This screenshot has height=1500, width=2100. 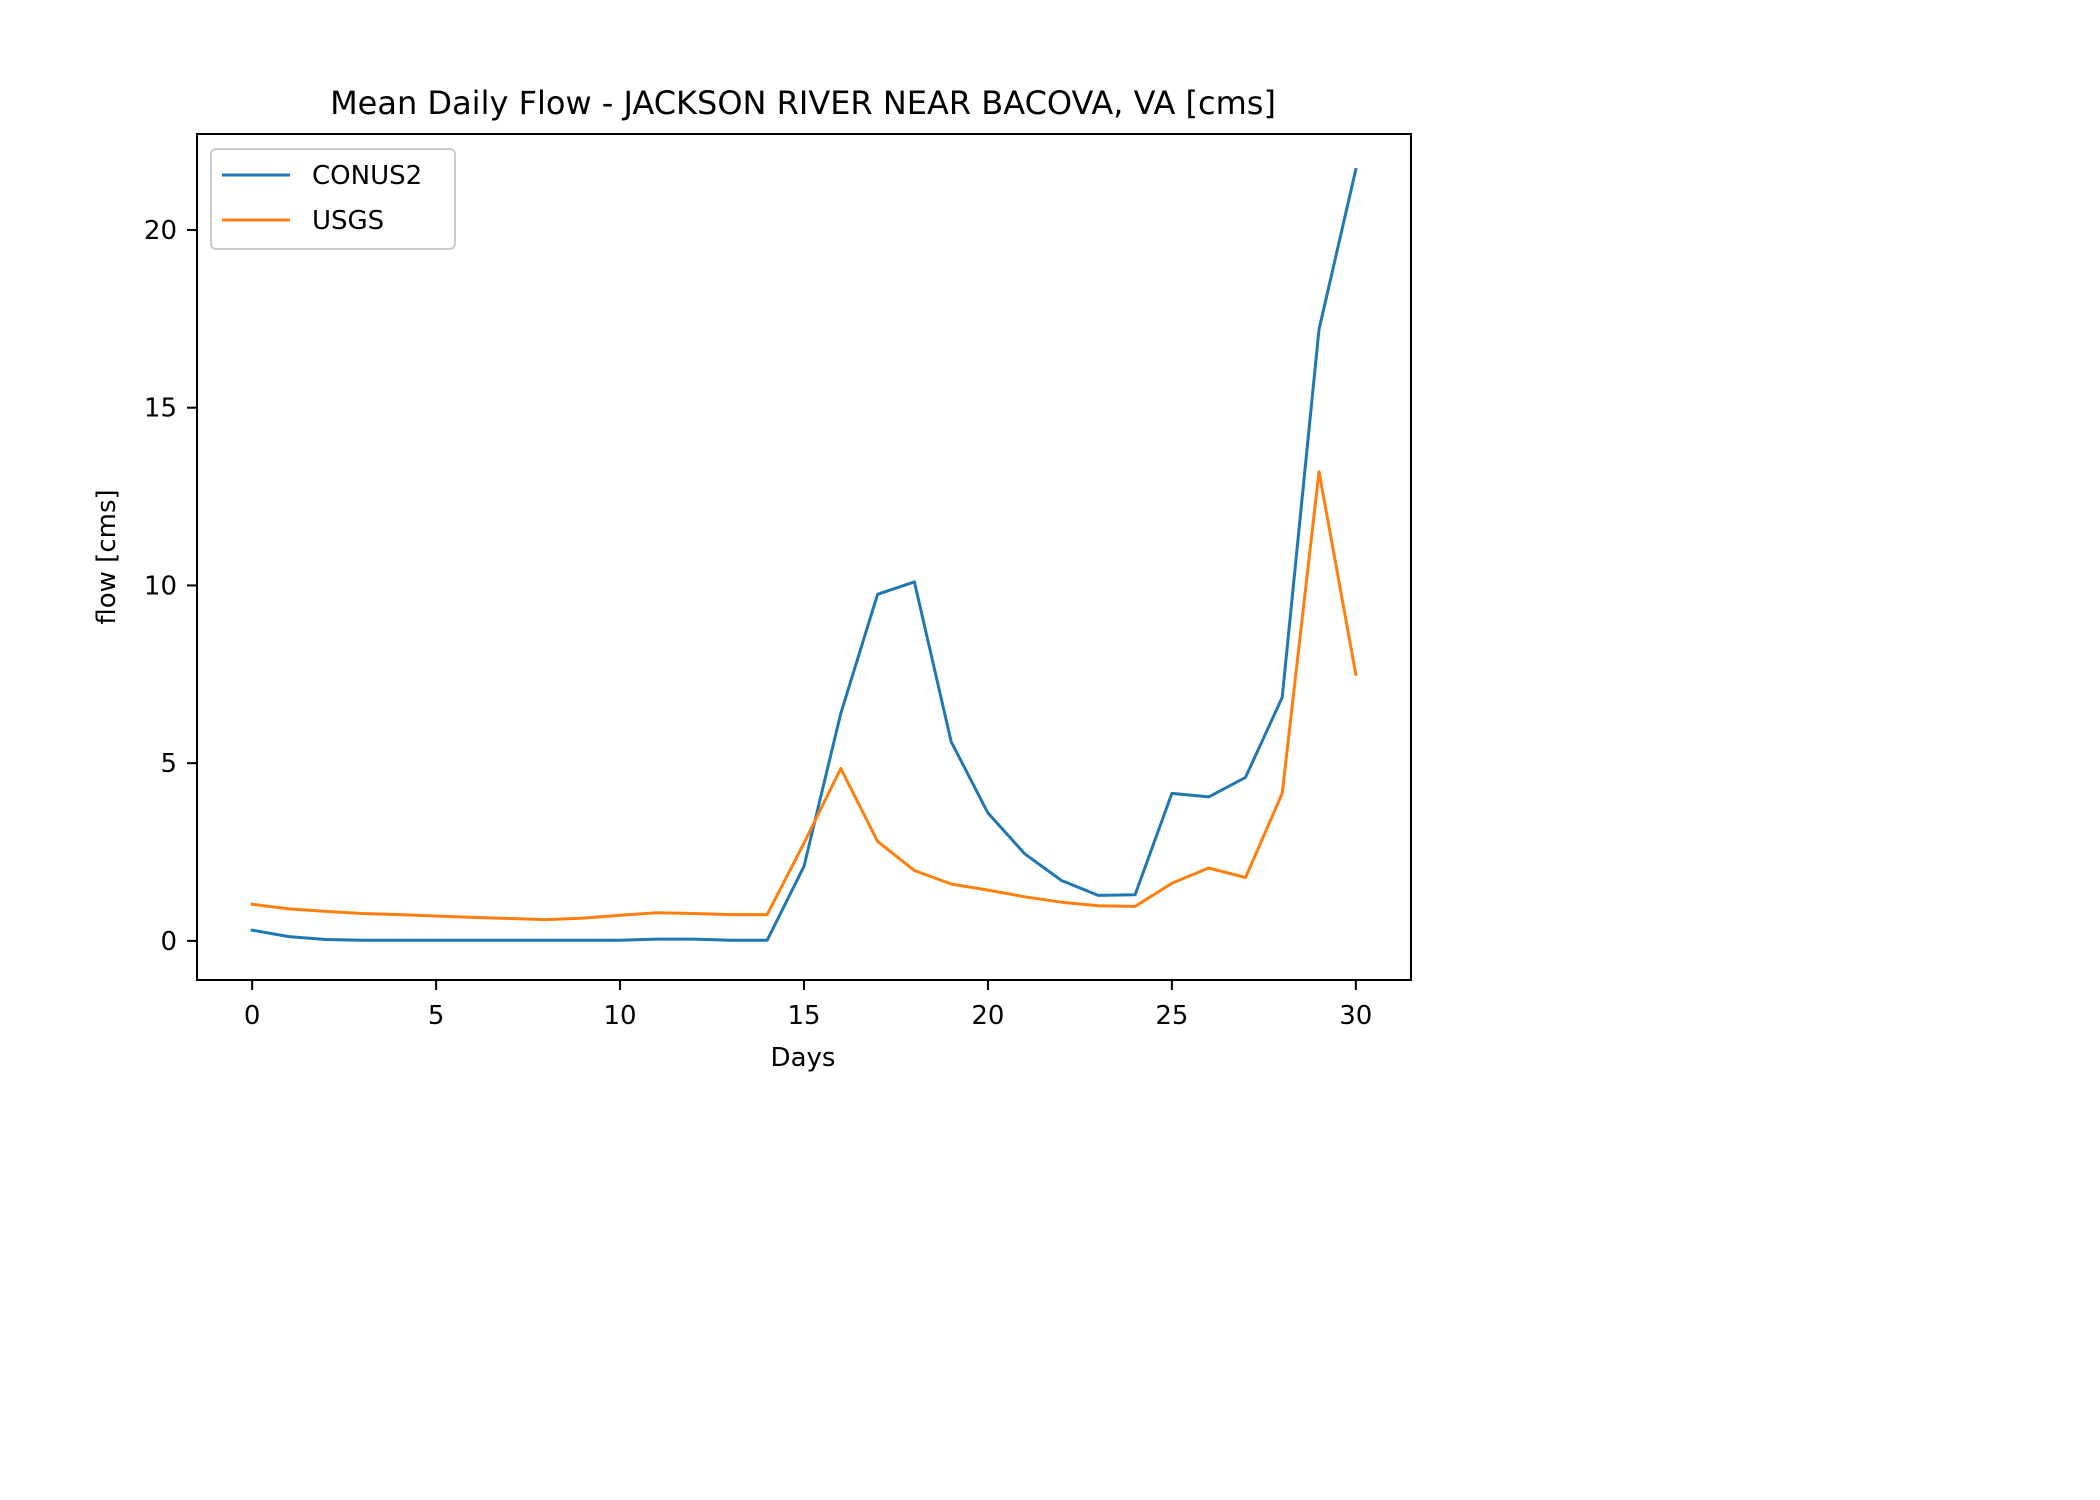 I want to click on x-tick-label: 0, so click(x=252, y=1016).